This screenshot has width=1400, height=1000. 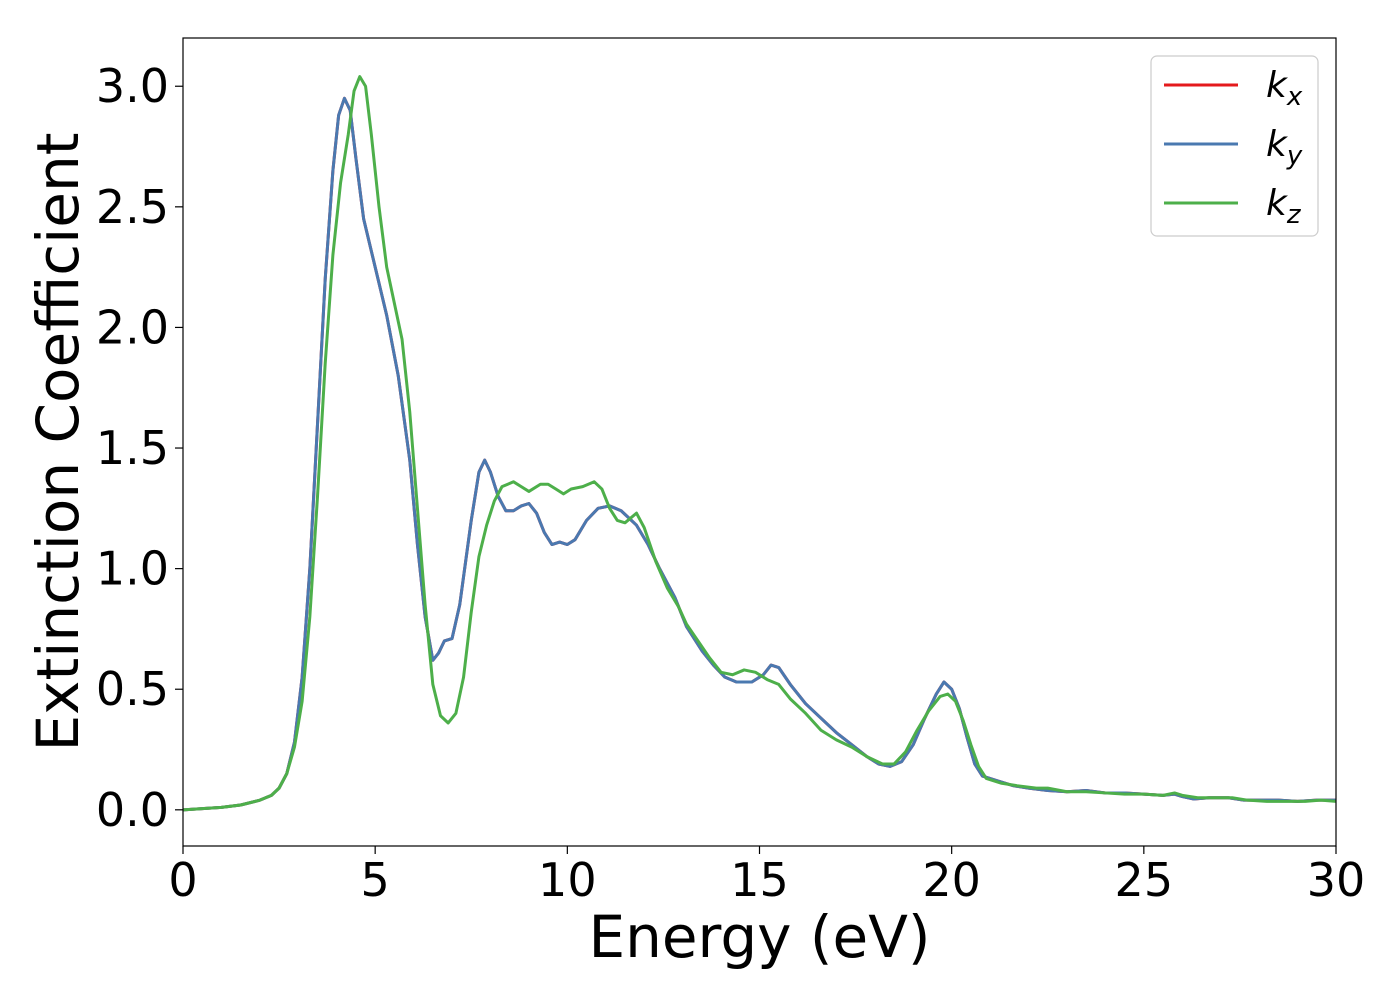 I want to click on x-tick-label: 10, so click(x=567, y=880).